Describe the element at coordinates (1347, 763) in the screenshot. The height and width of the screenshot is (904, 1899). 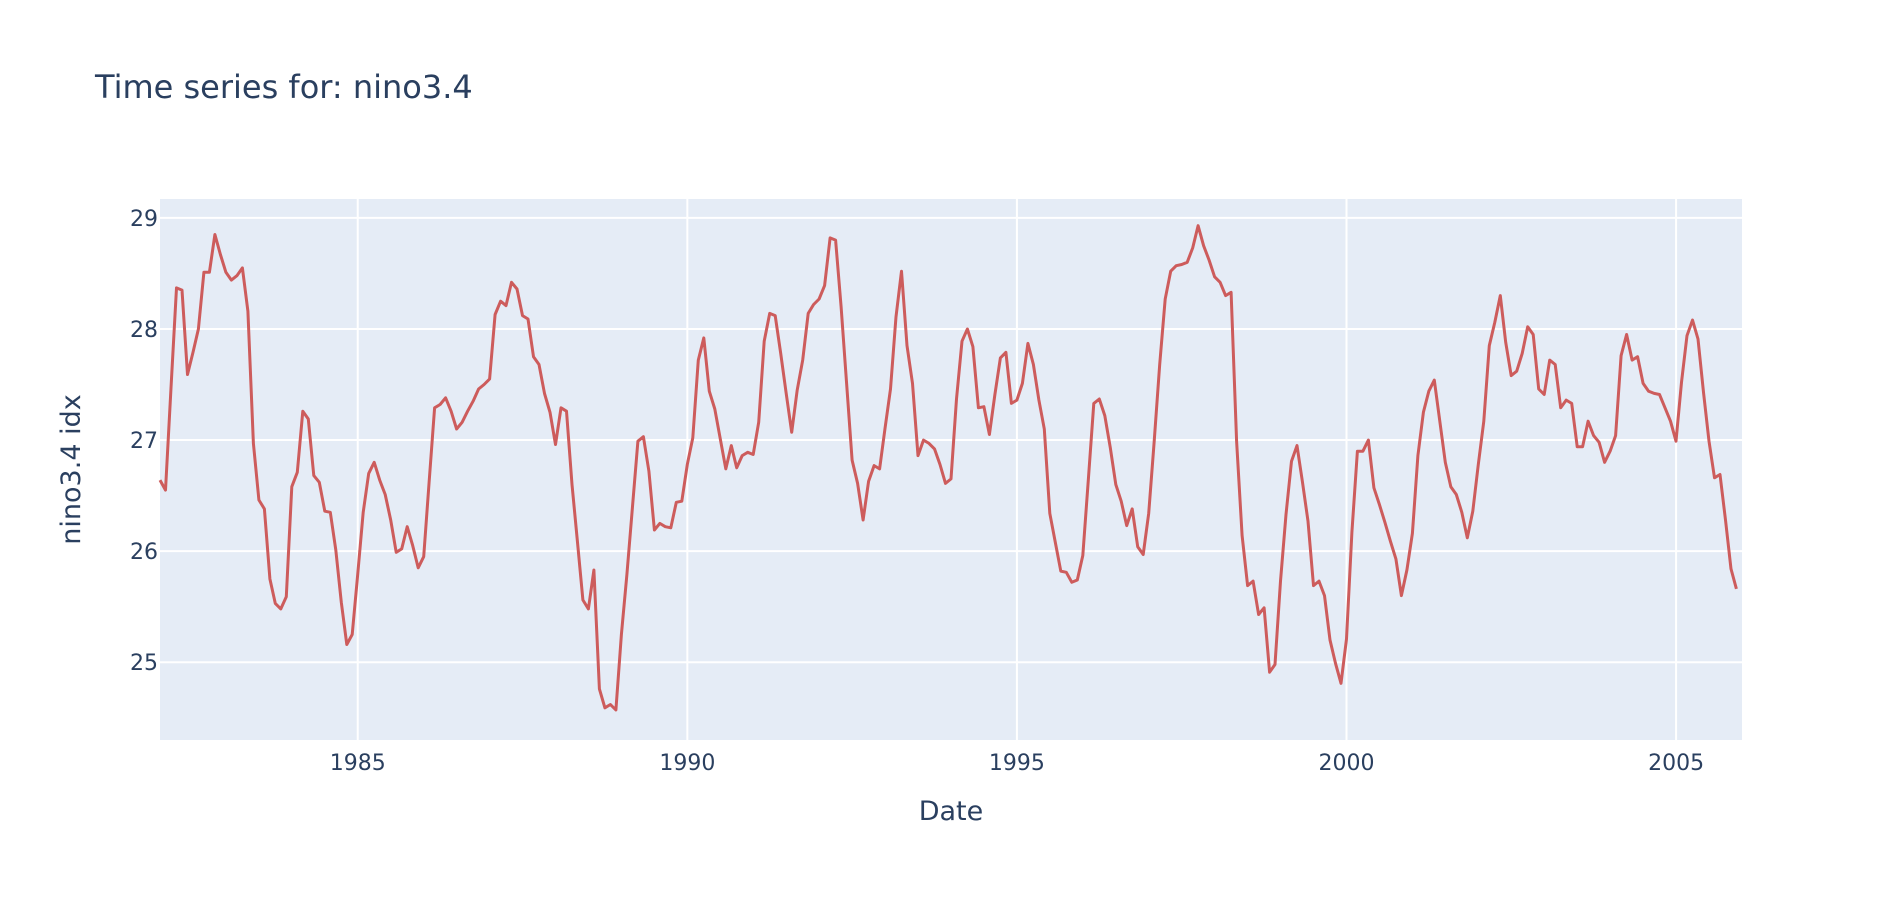
I see `x-tick-label: 2000` at that location.